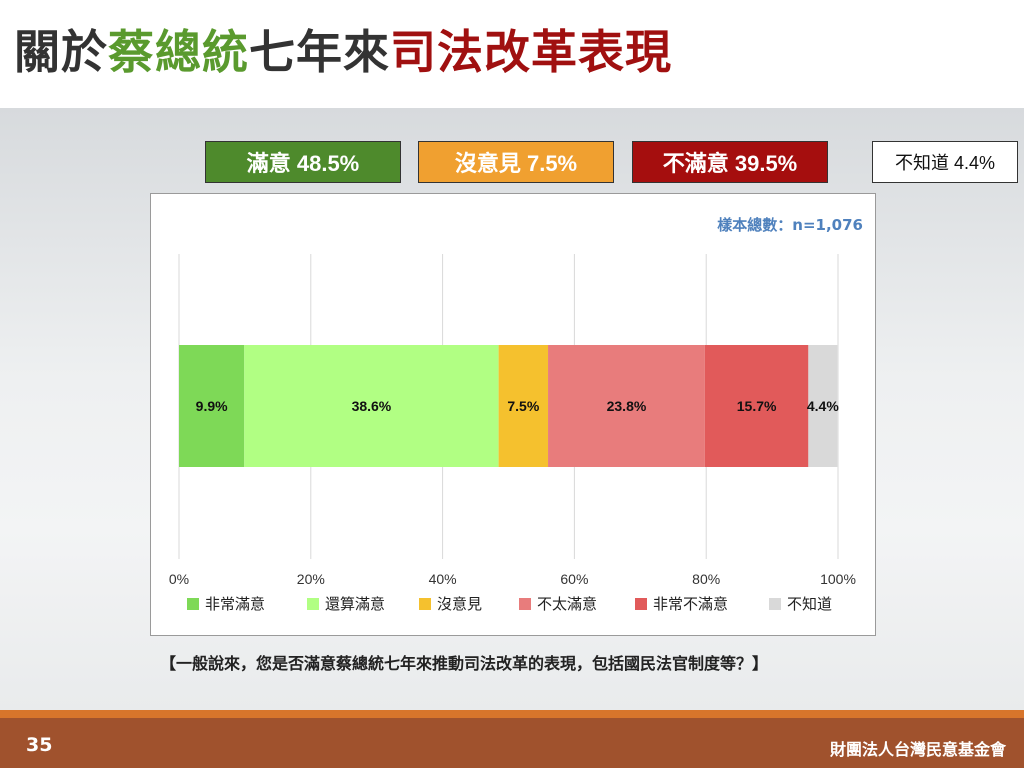 The height and width of the screenshot is (768, 1024). Describe the element at coordinates (311, 579) in the screenshot. I see `x-tick-label: 20%` at that location.